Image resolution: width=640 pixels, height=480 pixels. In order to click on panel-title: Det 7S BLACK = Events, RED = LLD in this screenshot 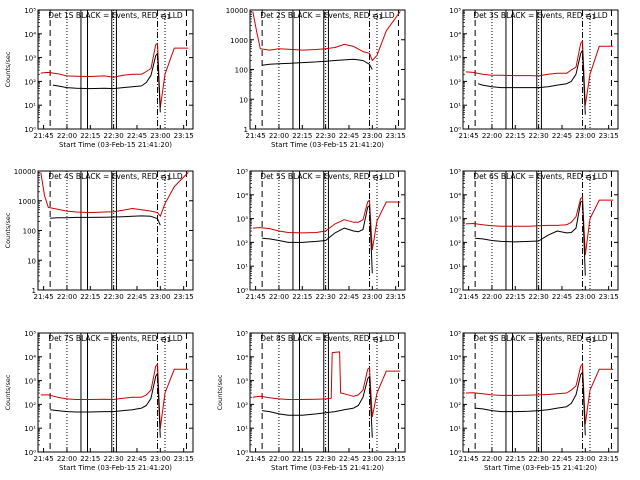, I will do `click(115, 338)`.